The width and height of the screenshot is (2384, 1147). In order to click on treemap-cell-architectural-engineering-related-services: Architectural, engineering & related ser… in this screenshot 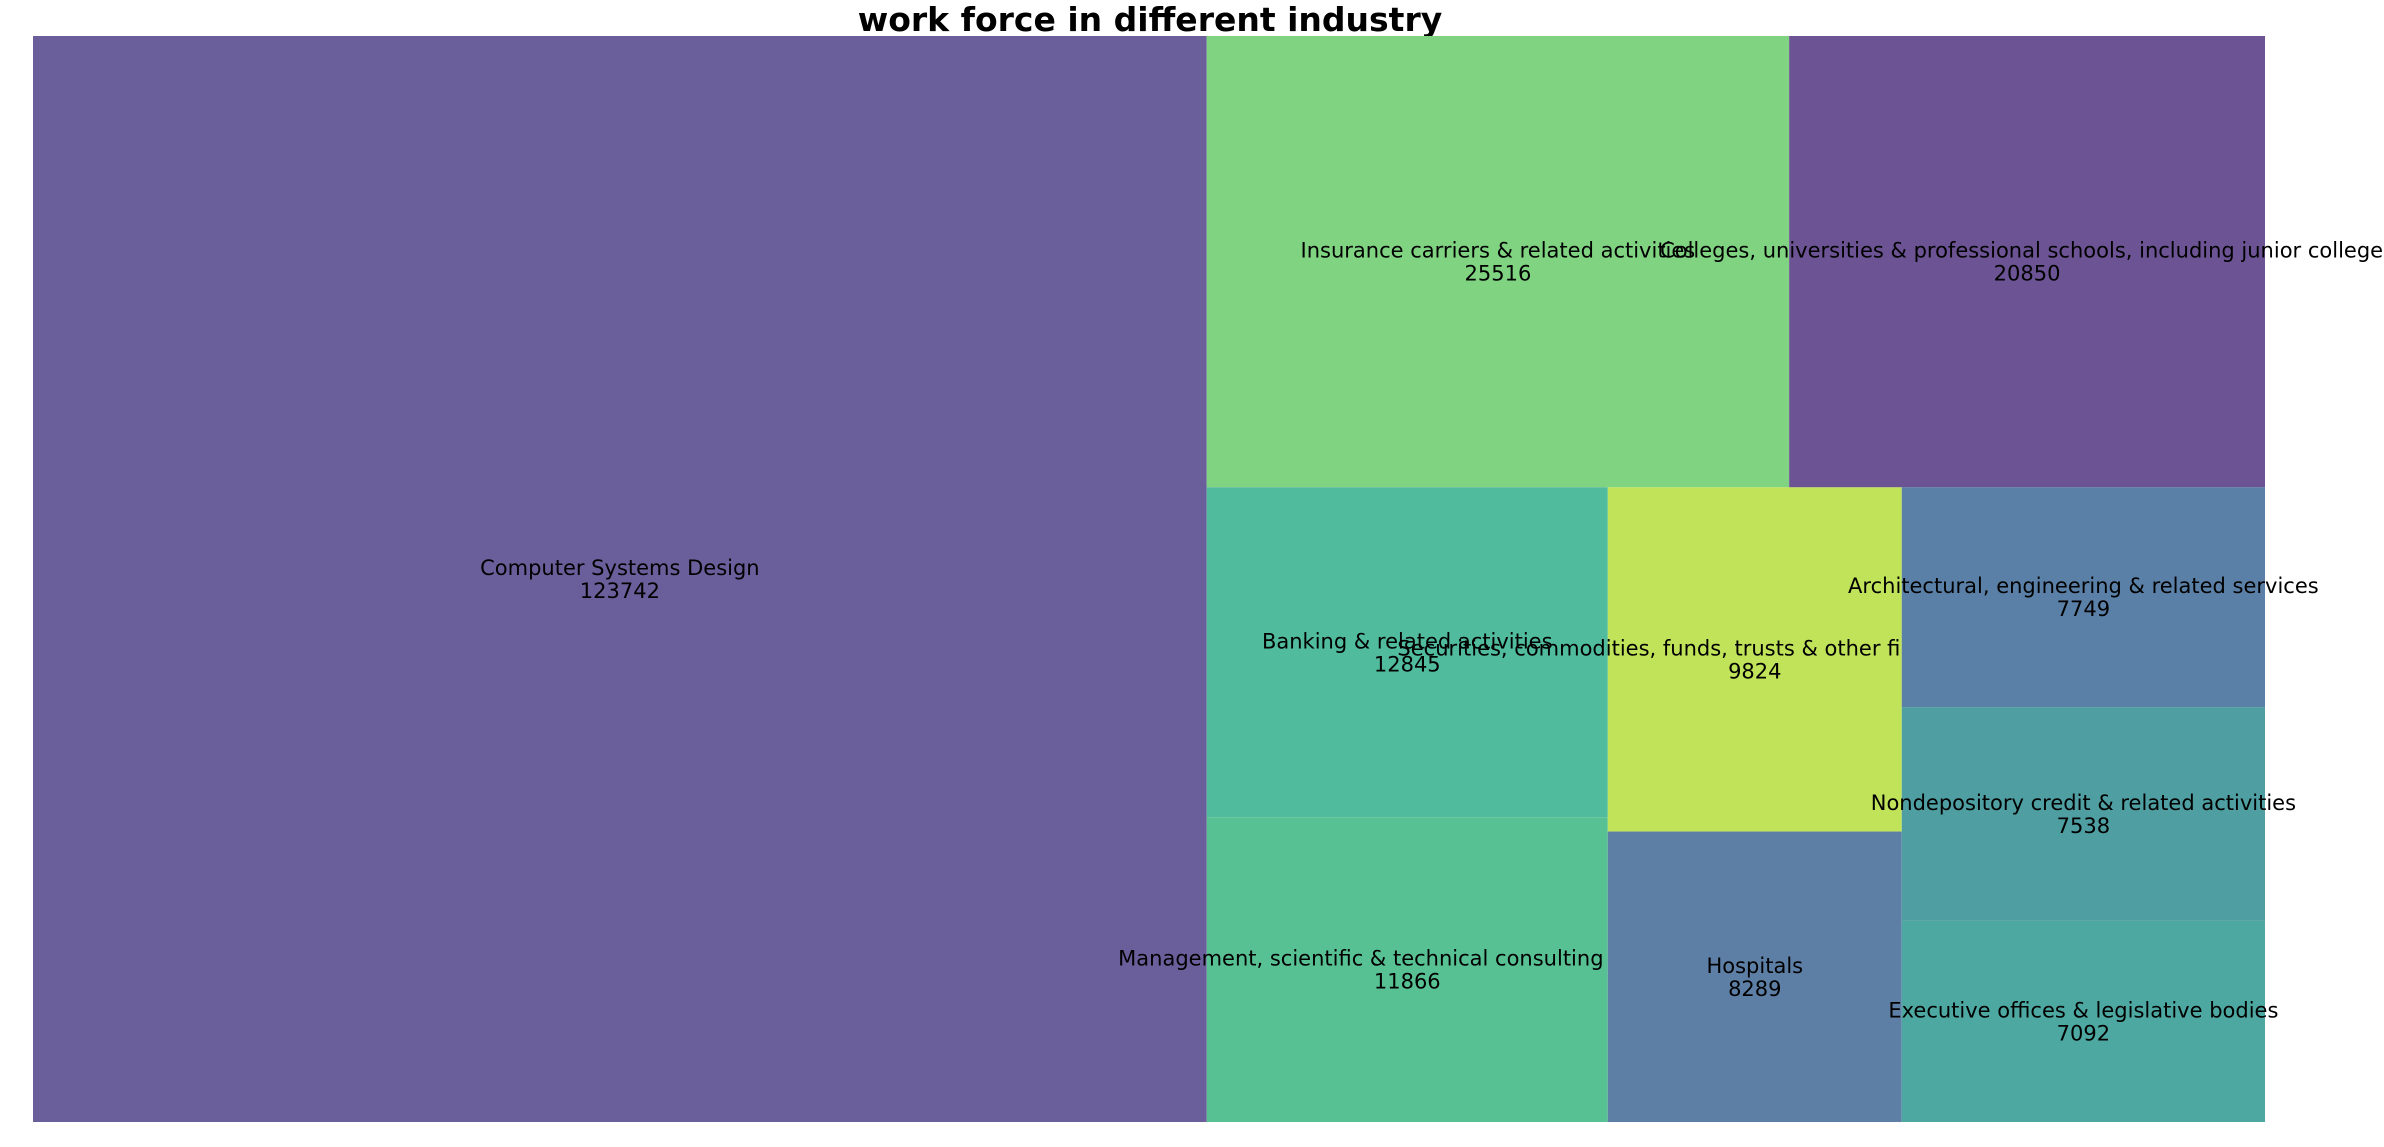, I will do `click(2083, 597)`.